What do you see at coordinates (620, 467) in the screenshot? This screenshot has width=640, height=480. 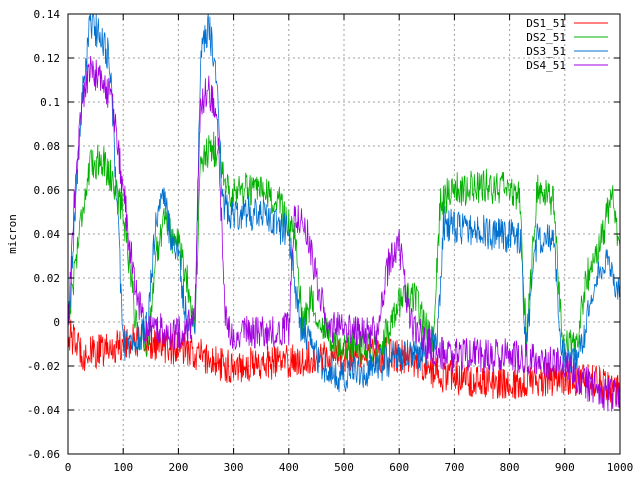 I see `x-tick-label: 1000` at bounding box center [620, 467].